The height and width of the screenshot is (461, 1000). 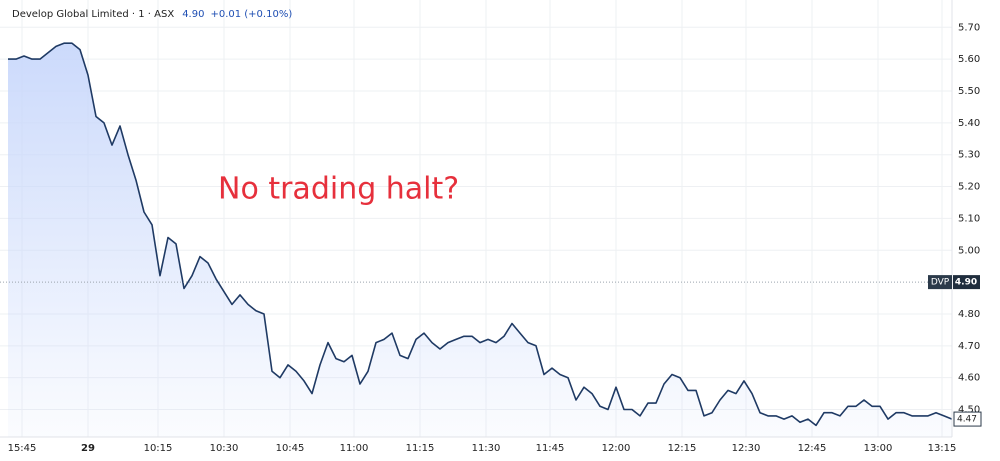 I want to click on reference-tag, so click(x=940, y=282).